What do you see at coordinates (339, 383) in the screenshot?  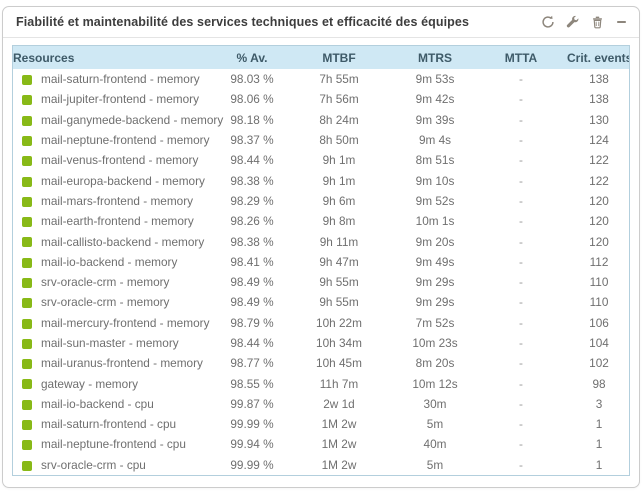 I see `mtbf-value: 11h 7m` at bounding box center [339, 383].